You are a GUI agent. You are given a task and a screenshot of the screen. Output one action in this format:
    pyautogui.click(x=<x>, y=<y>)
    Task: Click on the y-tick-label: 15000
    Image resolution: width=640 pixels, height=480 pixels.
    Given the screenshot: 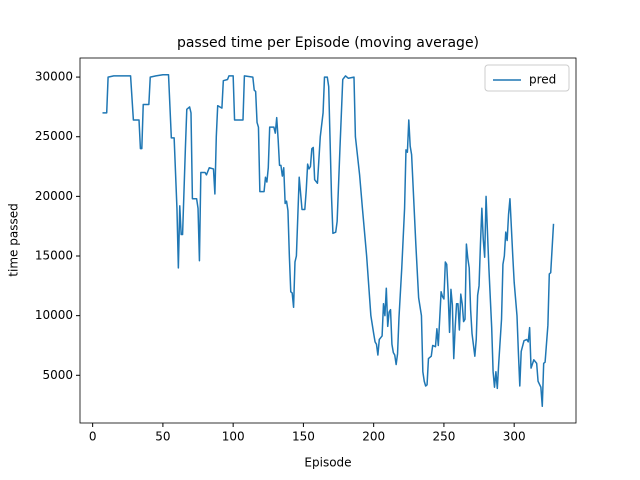 What is the action you would take?
    pyautogui.click(x=54, y=256)
    